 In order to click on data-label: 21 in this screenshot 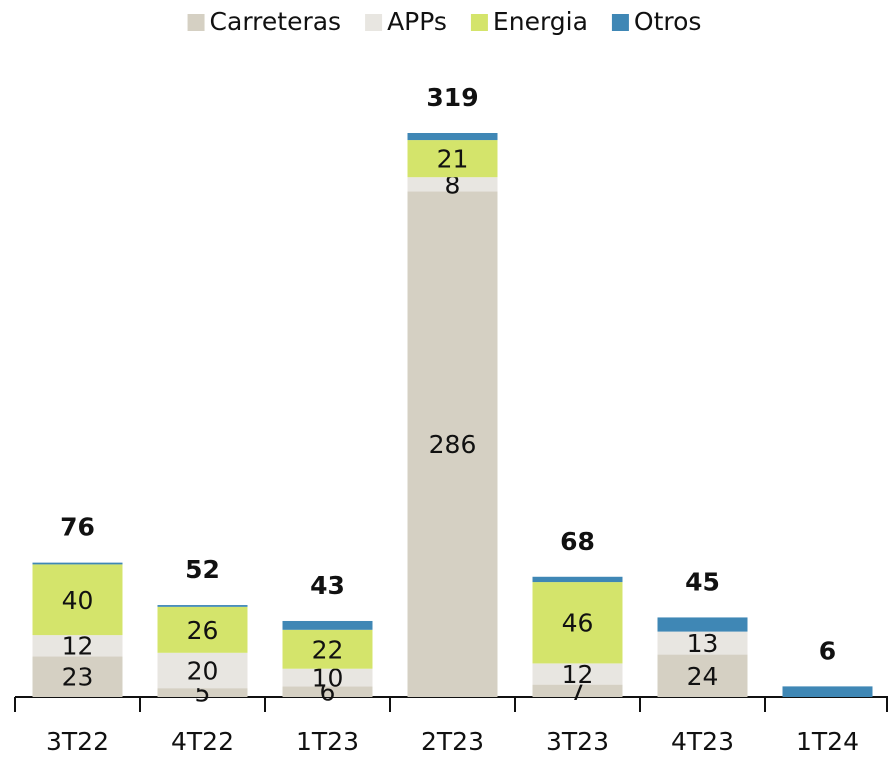, I will do `click(453, 159)`.